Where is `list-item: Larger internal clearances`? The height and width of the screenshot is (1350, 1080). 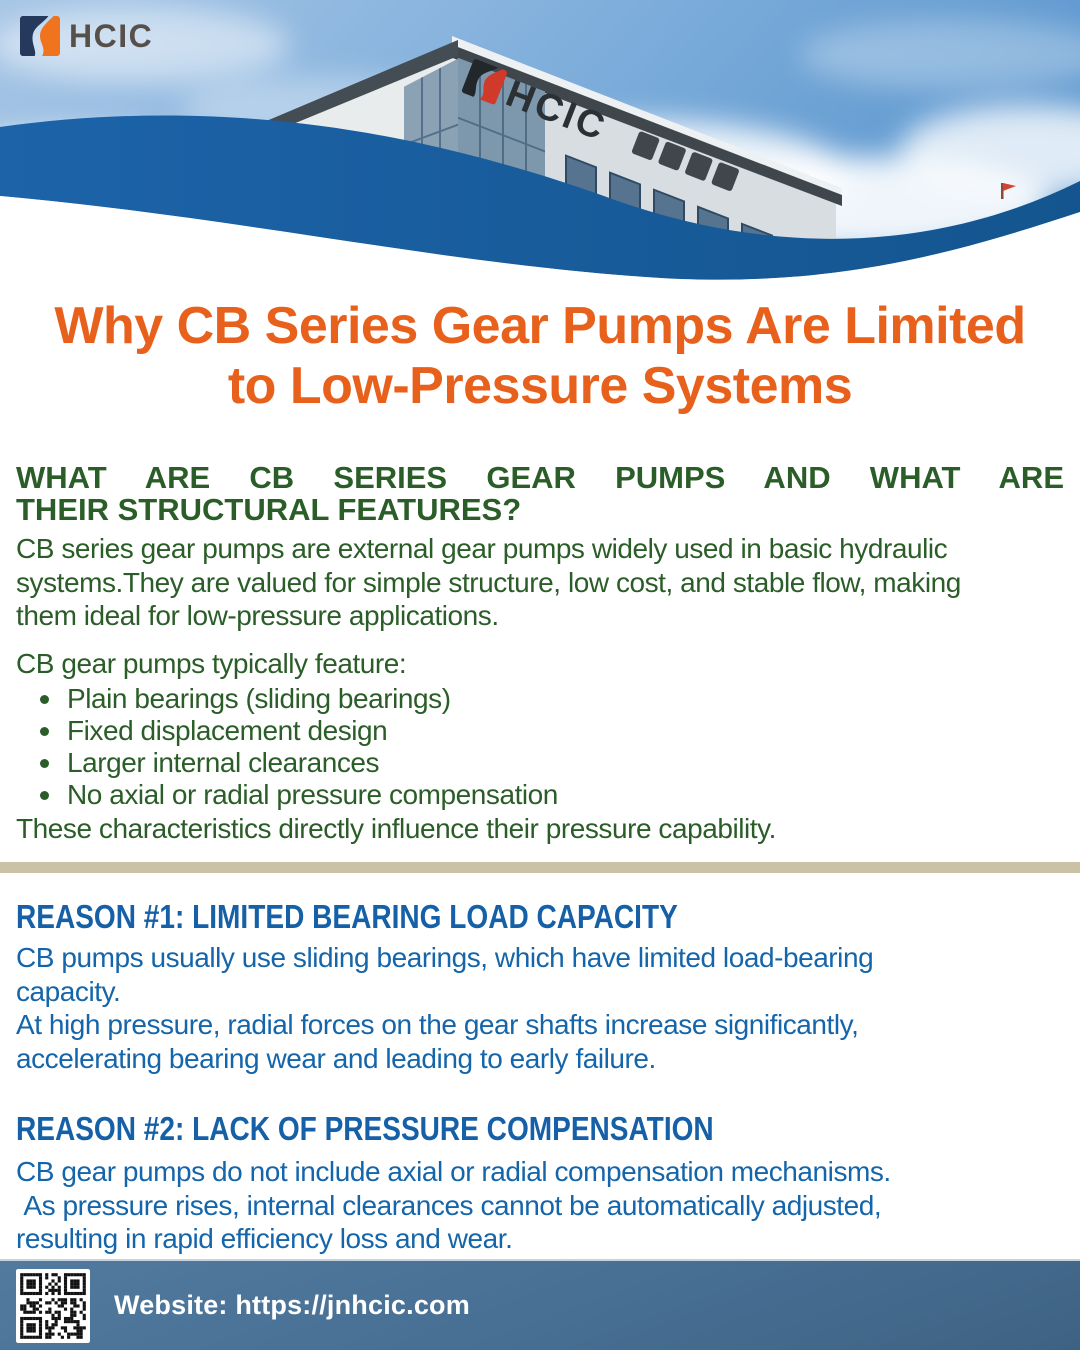 list-item: Larger internal clearances is located at coordinates (540, 763).